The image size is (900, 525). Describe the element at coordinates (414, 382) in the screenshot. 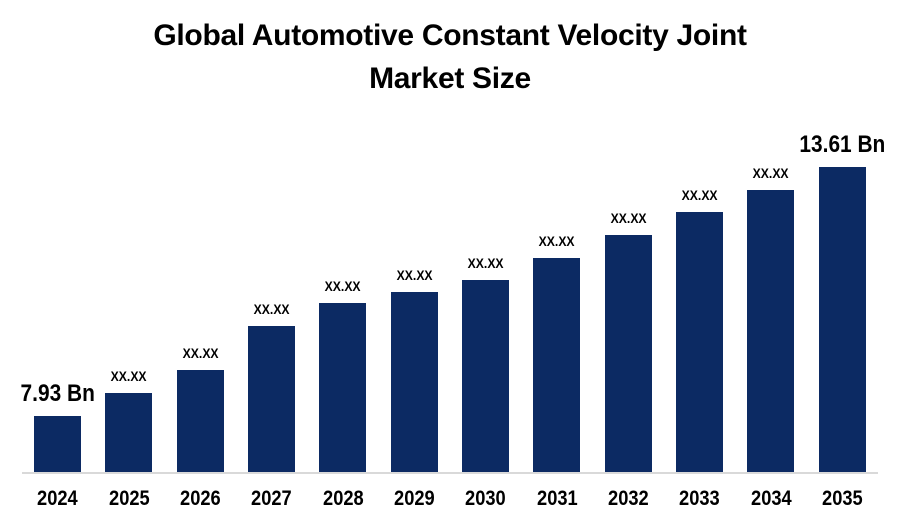

I see `bar-2029` at that location.